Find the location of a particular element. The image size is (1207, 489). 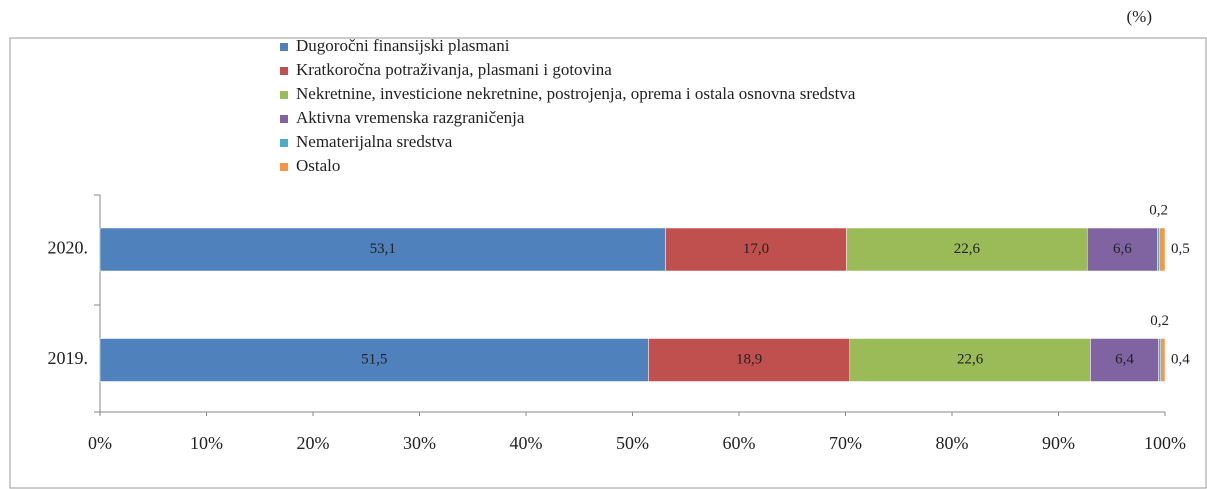

x-tick-label: 50% is located at coordinates (632, 443).